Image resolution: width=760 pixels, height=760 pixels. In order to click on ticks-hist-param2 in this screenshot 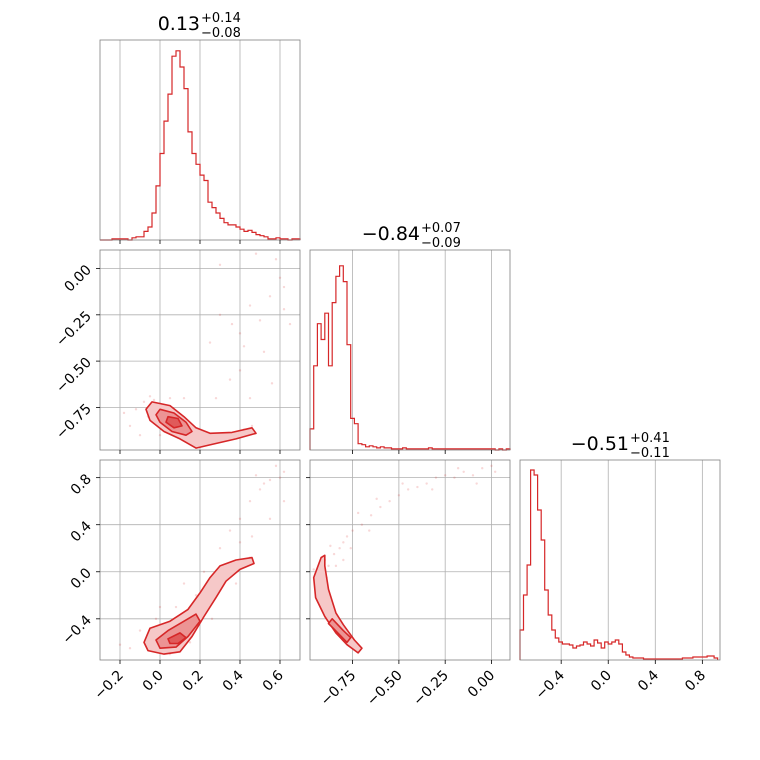, I will do `click(422, 452)`.